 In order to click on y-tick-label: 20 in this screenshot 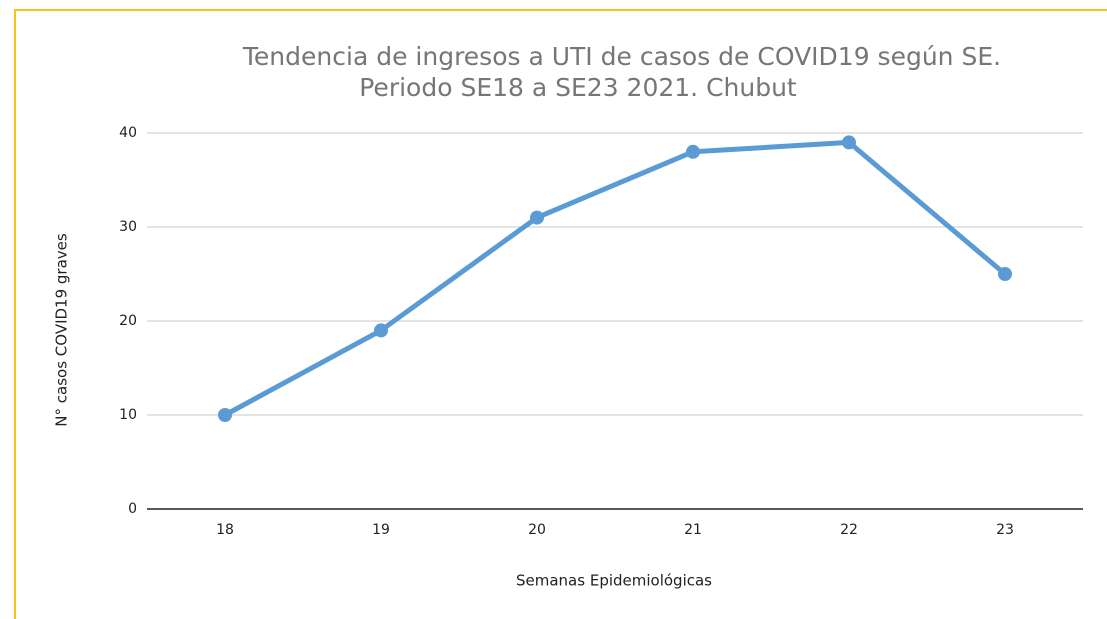, I will do `click(128, 321)`.